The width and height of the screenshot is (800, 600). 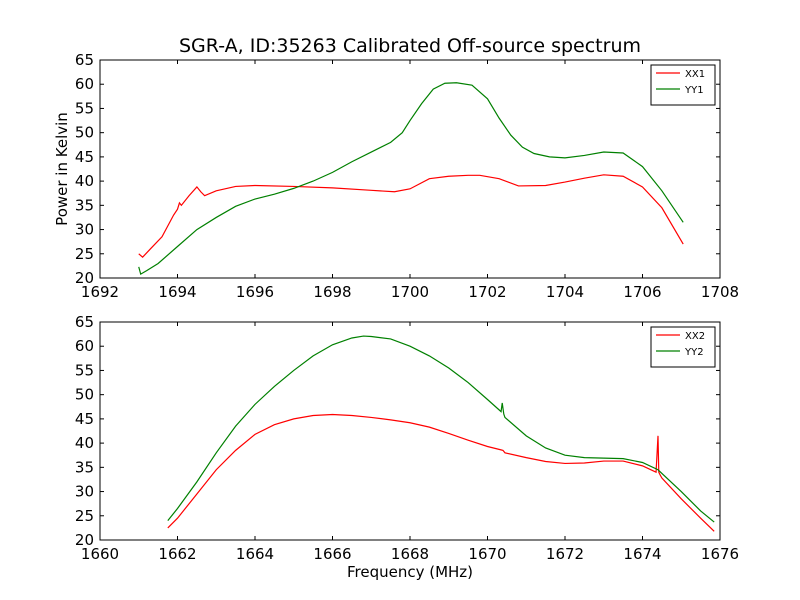 What do you see at coordinates (255, 554) in the screenshot?
I see `x-tick-label: 1664` at bounding box center [255, 554].